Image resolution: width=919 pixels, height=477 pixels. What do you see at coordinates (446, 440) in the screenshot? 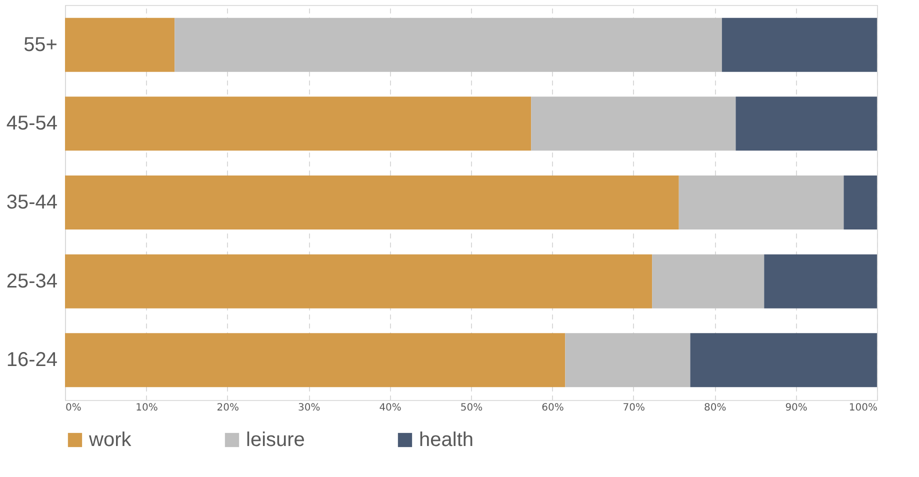
I see `legend-label: health` at bounding box center [446, 440].